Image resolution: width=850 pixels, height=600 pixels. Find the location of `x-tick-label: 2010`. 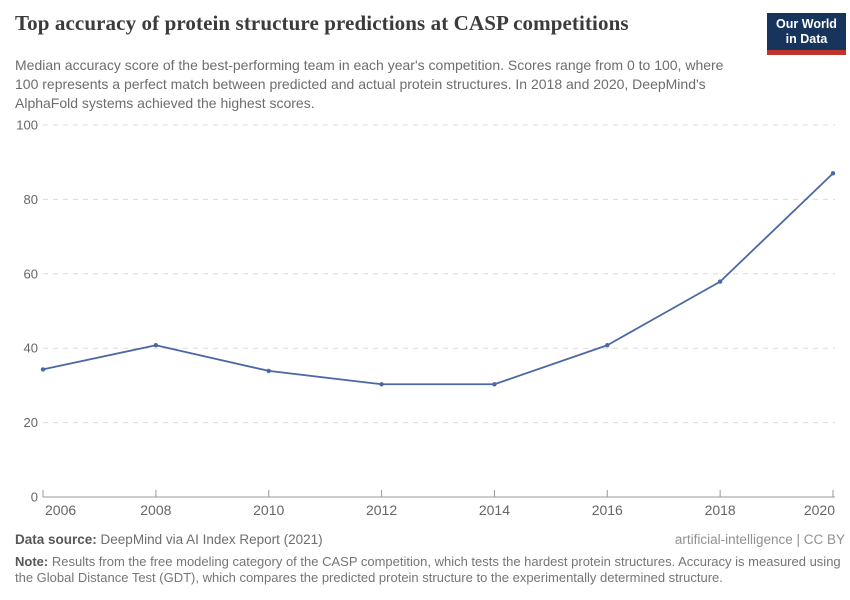

x-tick-label: 2010 is located at coordinates (268, 510).